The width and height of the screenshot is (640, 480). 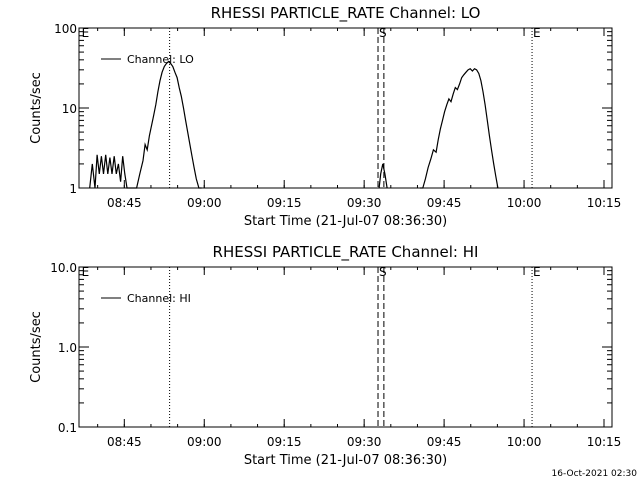 I want to click on legend-label: Channel: HI, so click(x=159, y=298).